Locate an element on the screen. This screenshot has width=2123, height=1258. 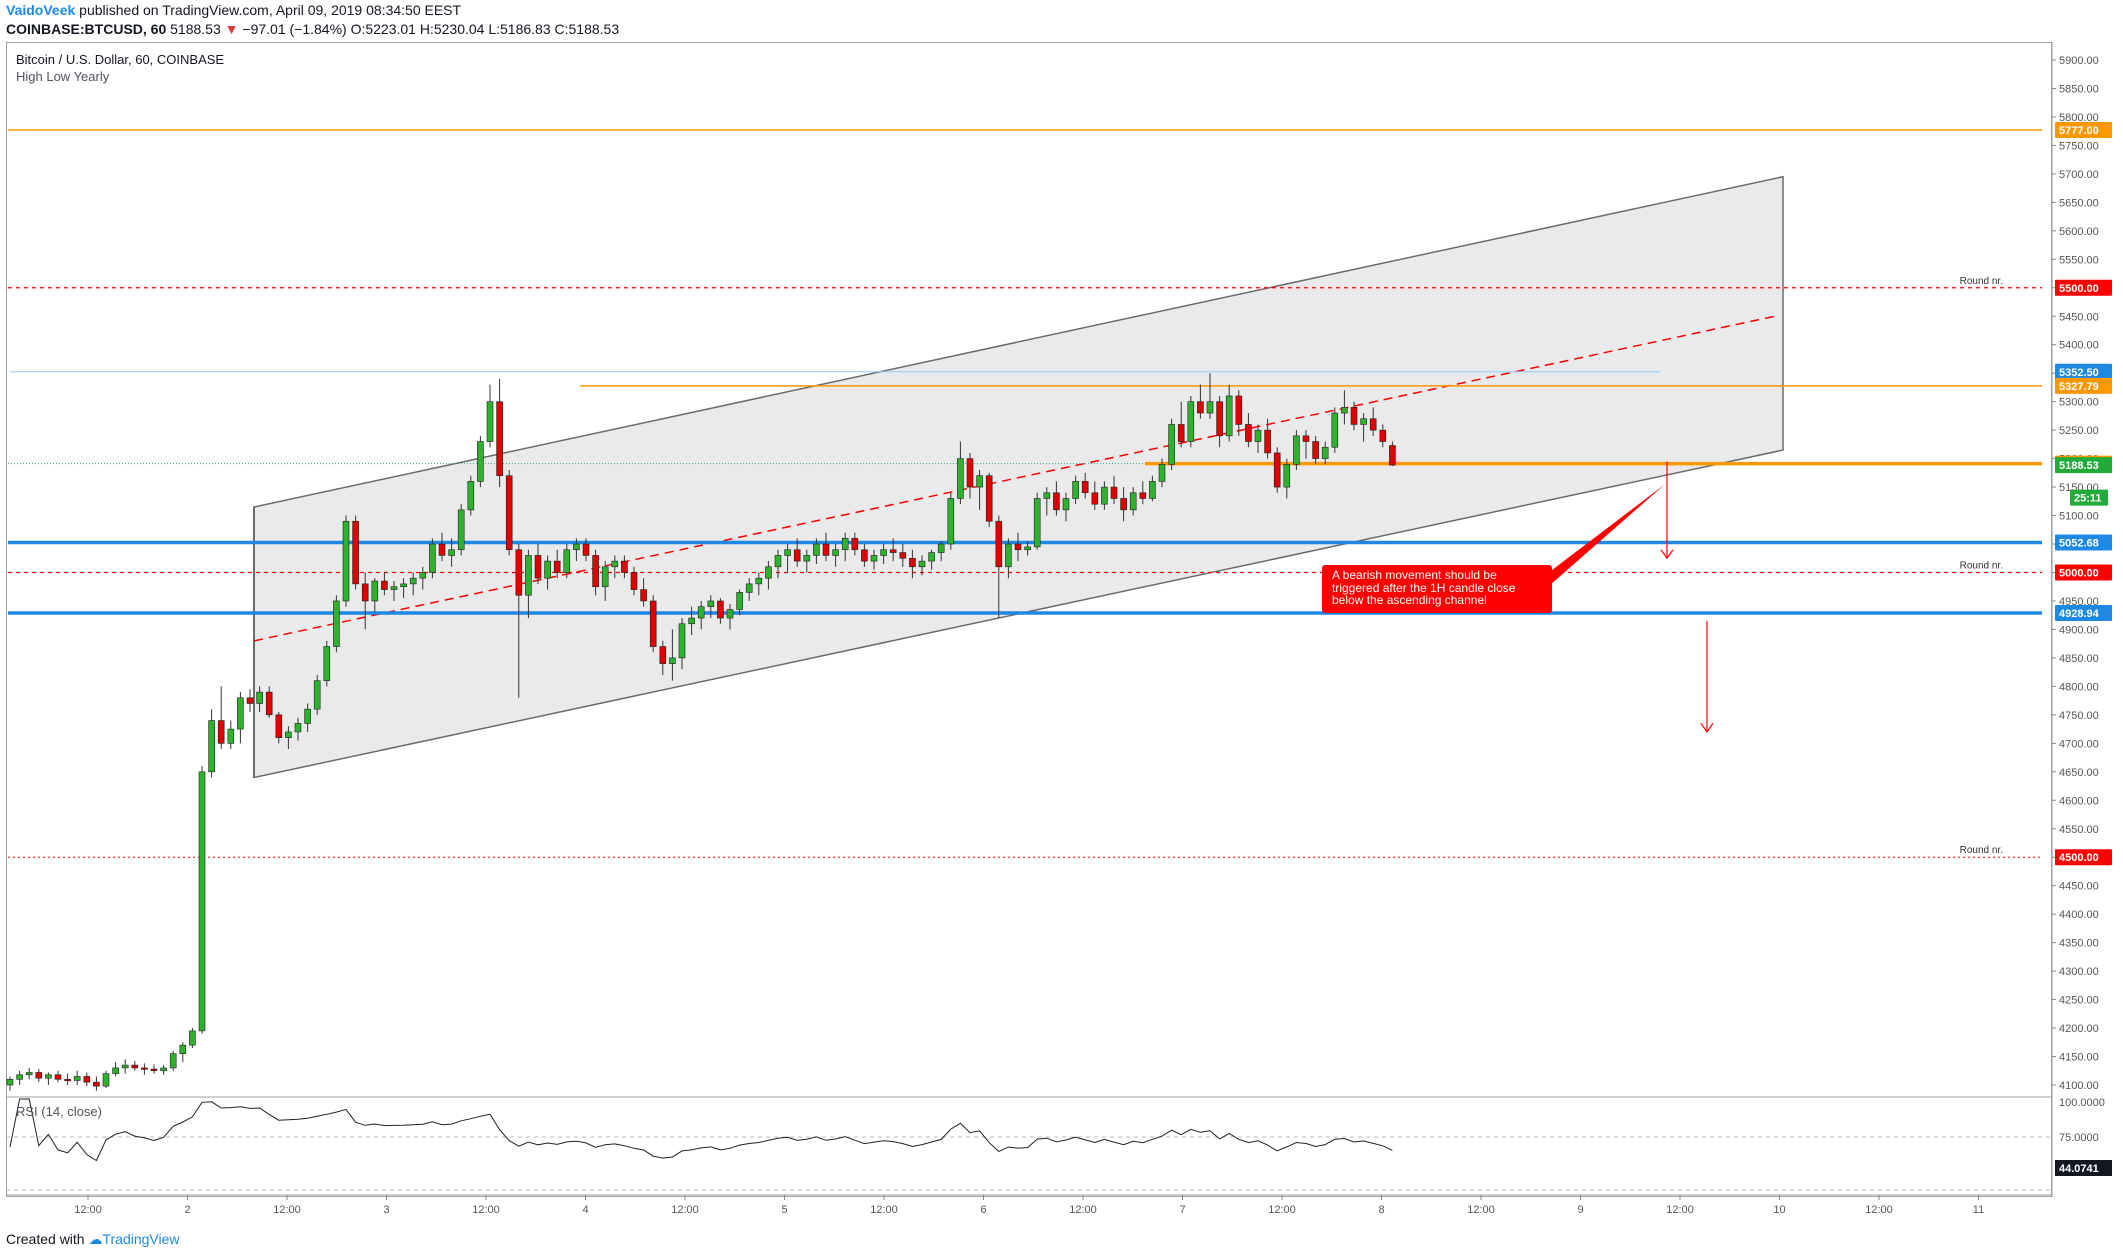
last-price: 5188.53 is located at coordinates (195, 29).